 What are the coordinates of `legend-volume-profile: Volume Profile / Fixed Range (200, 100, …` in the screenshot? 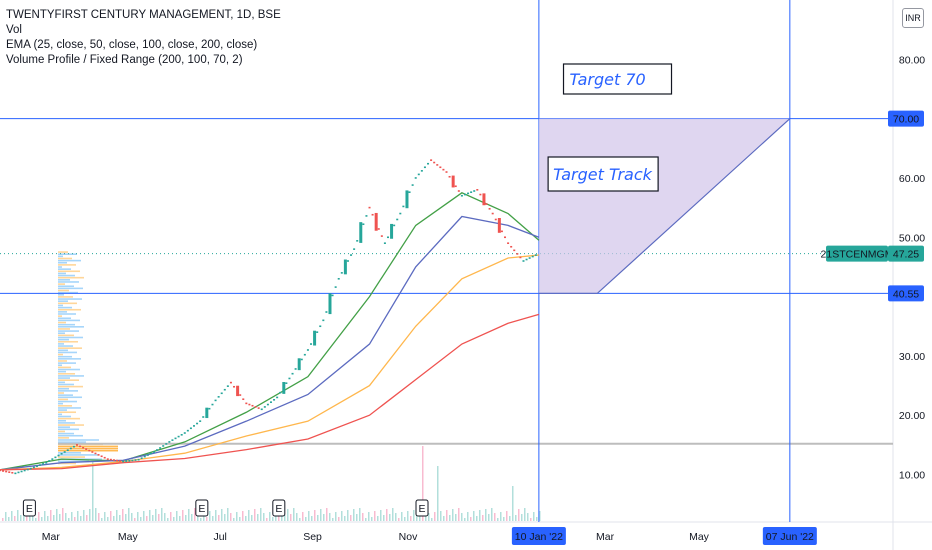 It's located at (124, 60).